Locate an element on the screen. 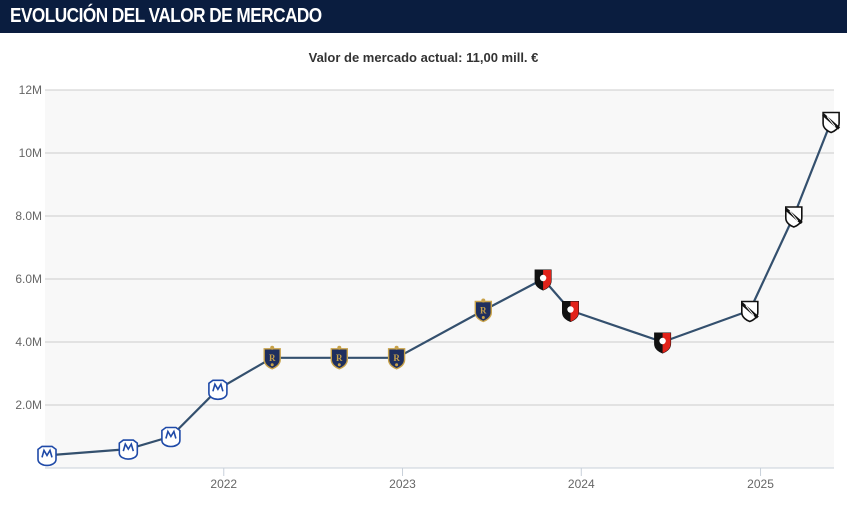  y-tick-label: 8.0M is located at coordinates (28, 216).